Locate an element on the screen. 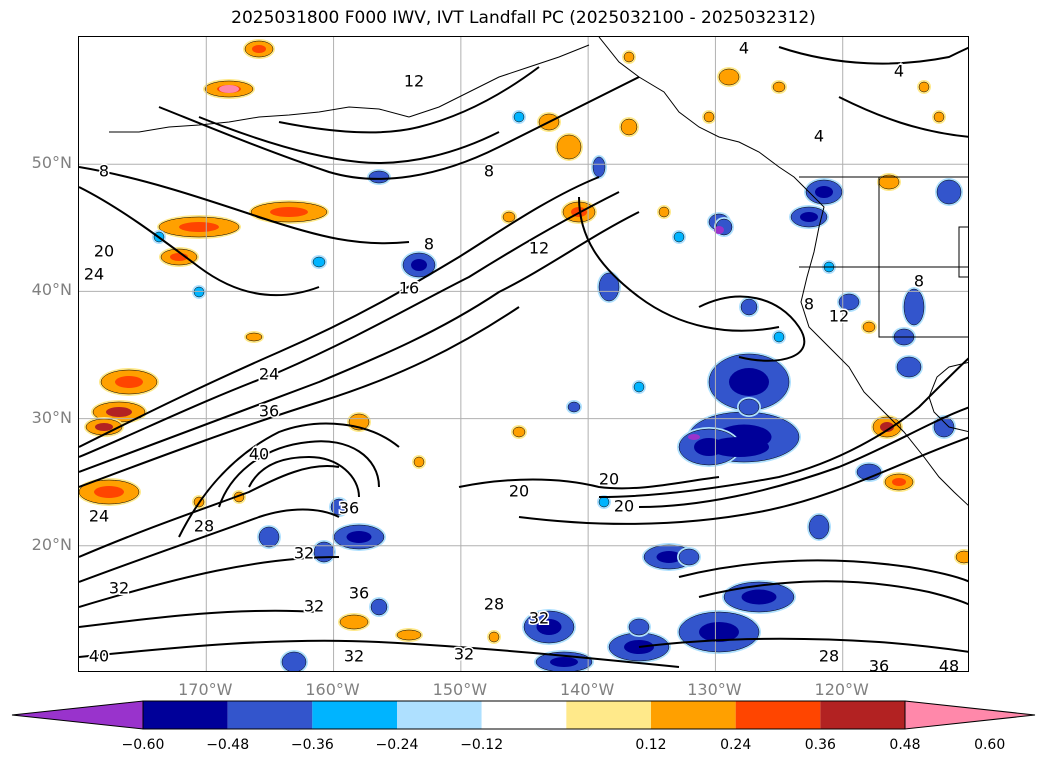 This screenshot has width=1047, height=765. latitude-tick-label: 30°N is located at coordinates (51, 417).